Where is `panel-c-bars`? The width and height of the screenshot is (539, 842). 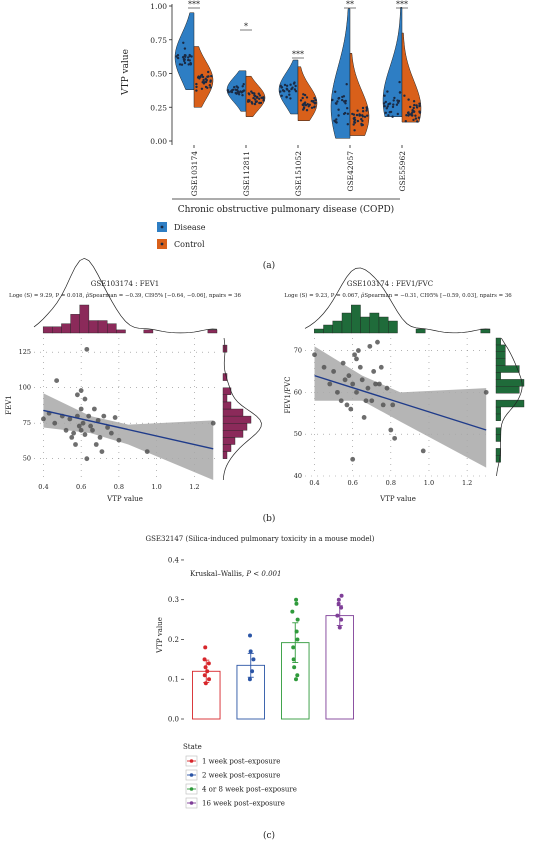
panel-c-bars is located at coordinates (273, 656).